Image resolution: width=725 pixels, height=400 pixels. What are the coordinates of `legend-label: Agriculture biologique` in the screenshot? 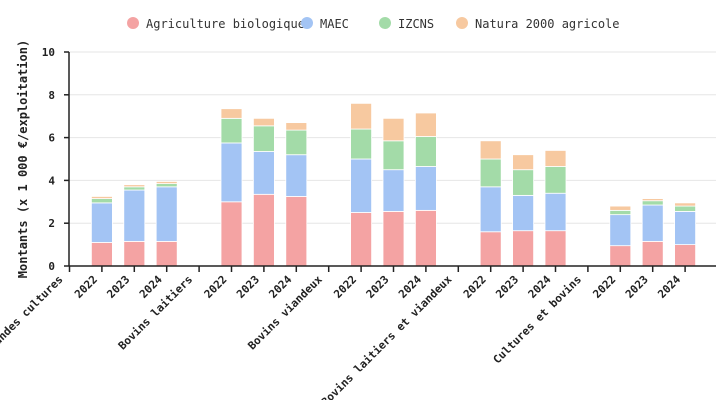 It's located at (225, 24).